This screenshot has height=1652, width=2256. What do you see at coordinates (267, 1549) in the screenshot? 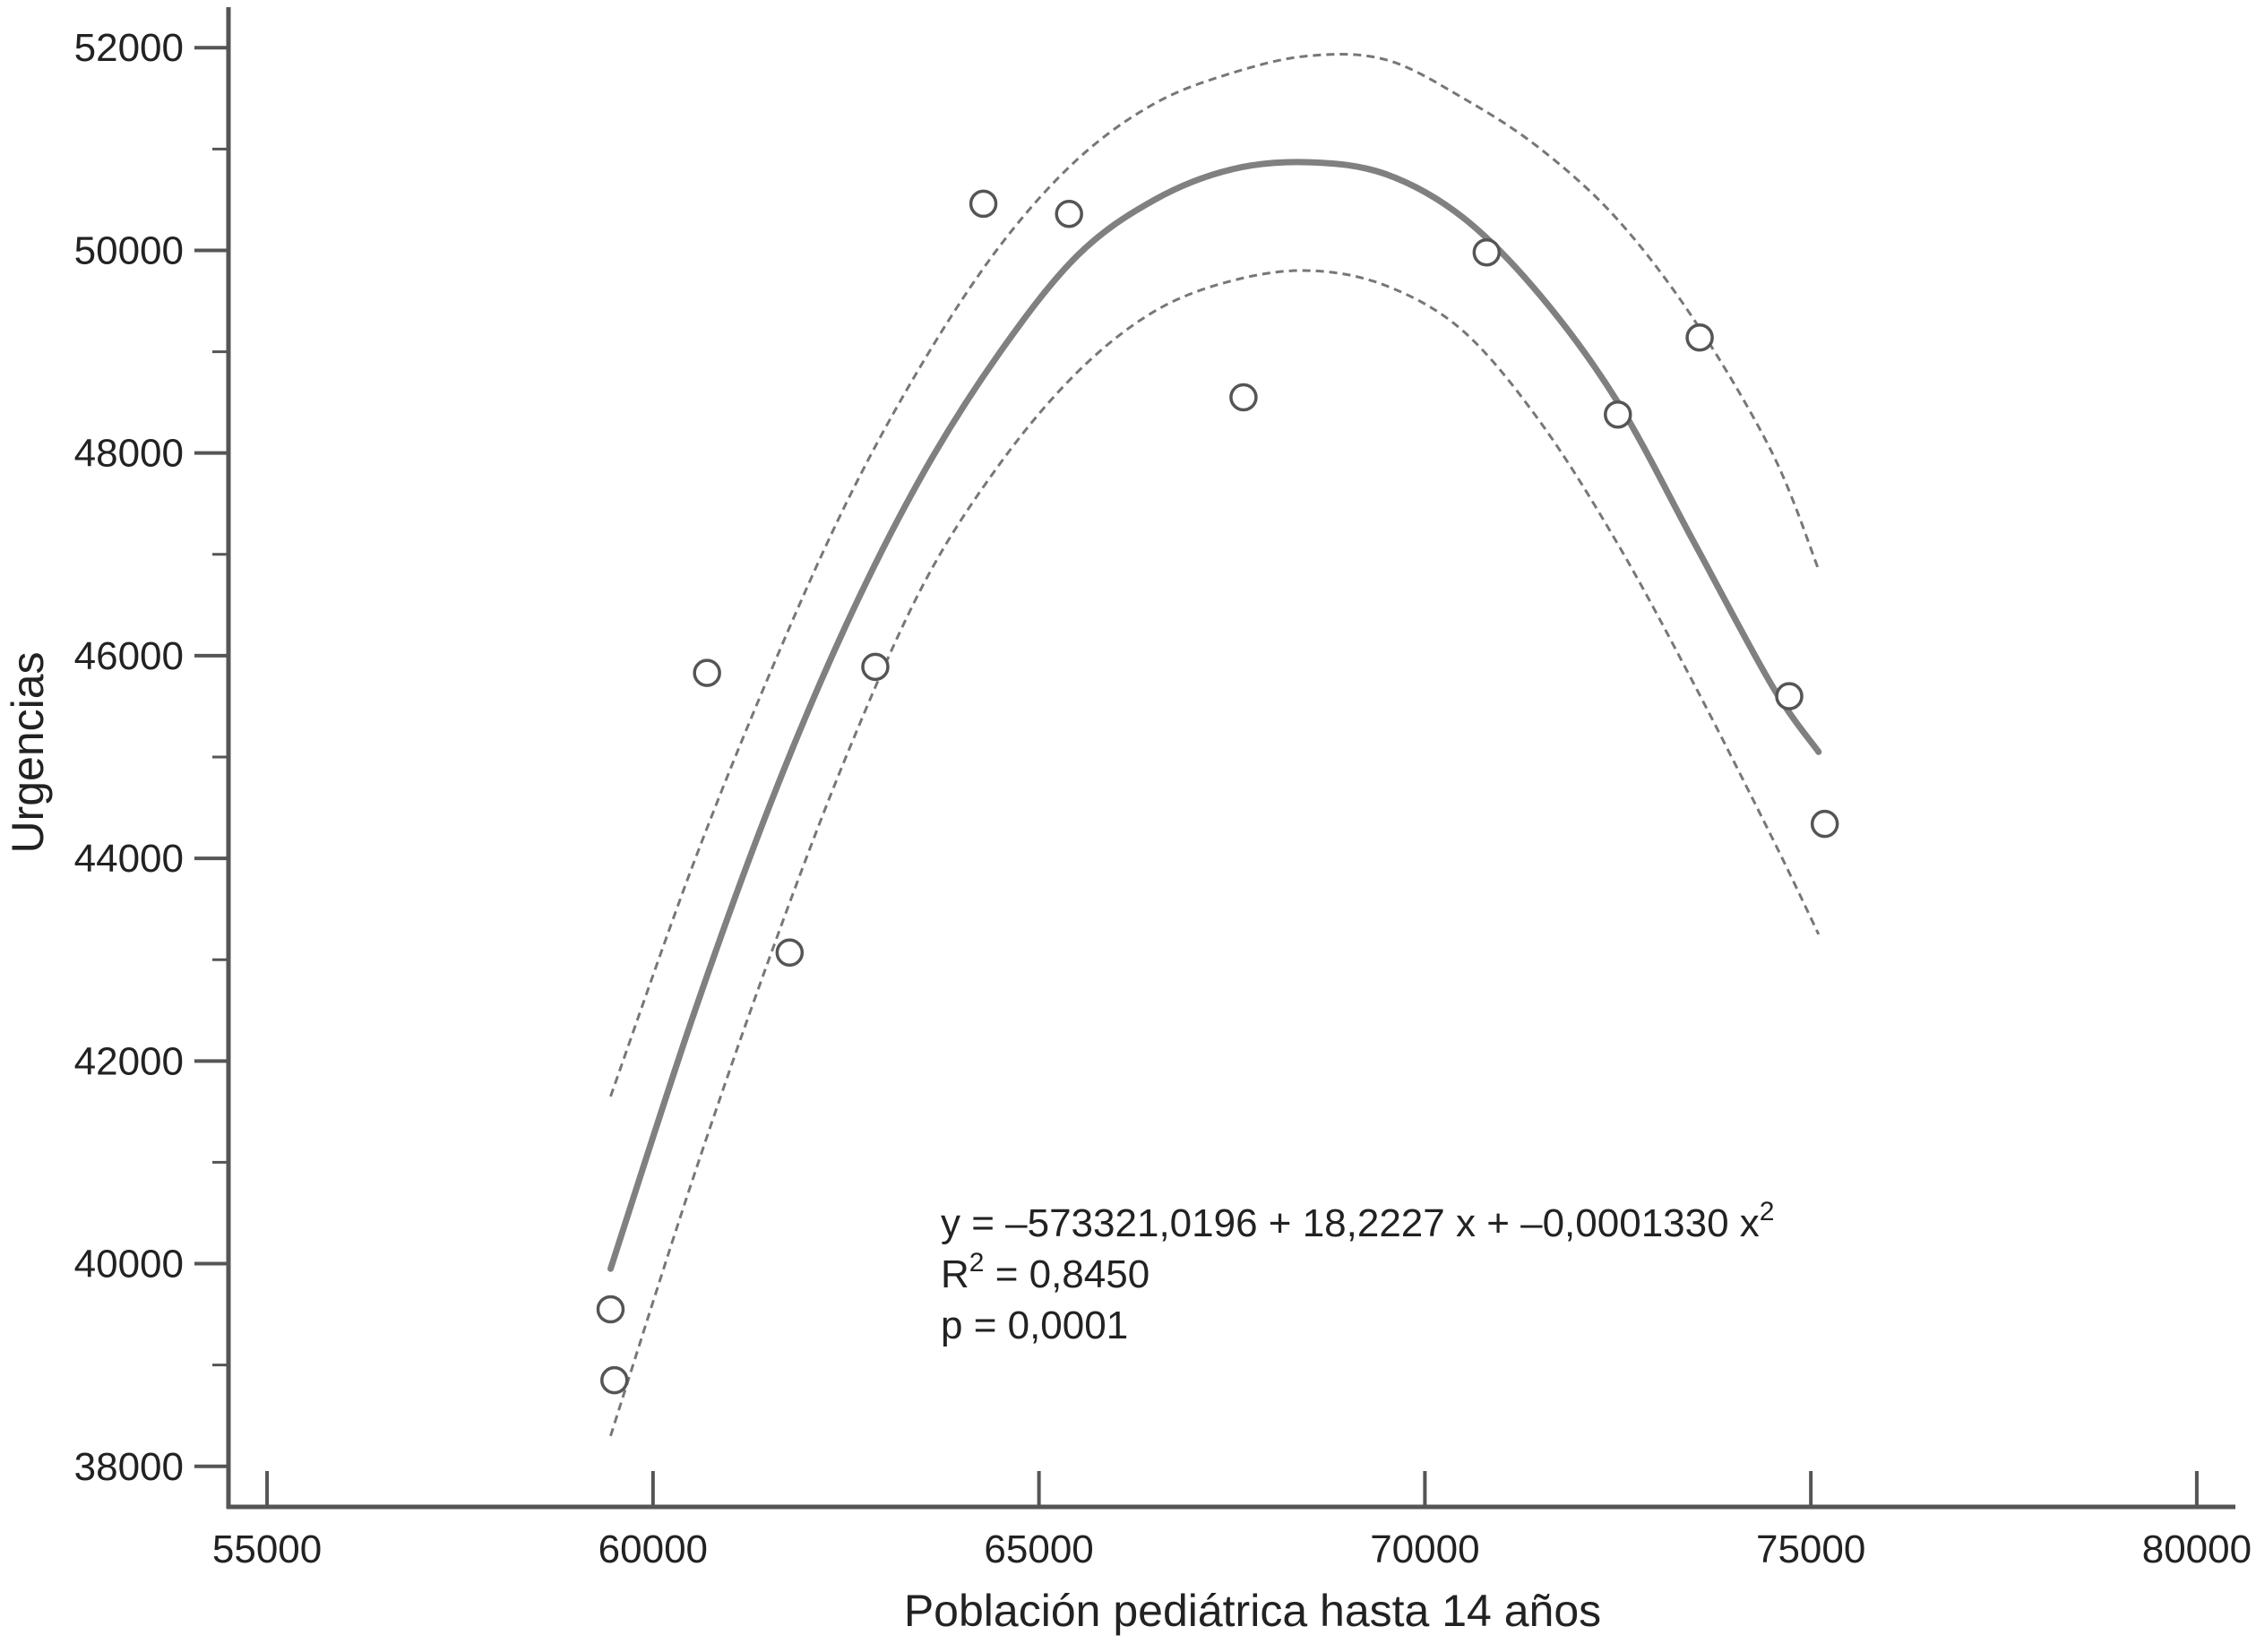
I see `x-tick-label: 55000` at bounding box center [267, 1549].